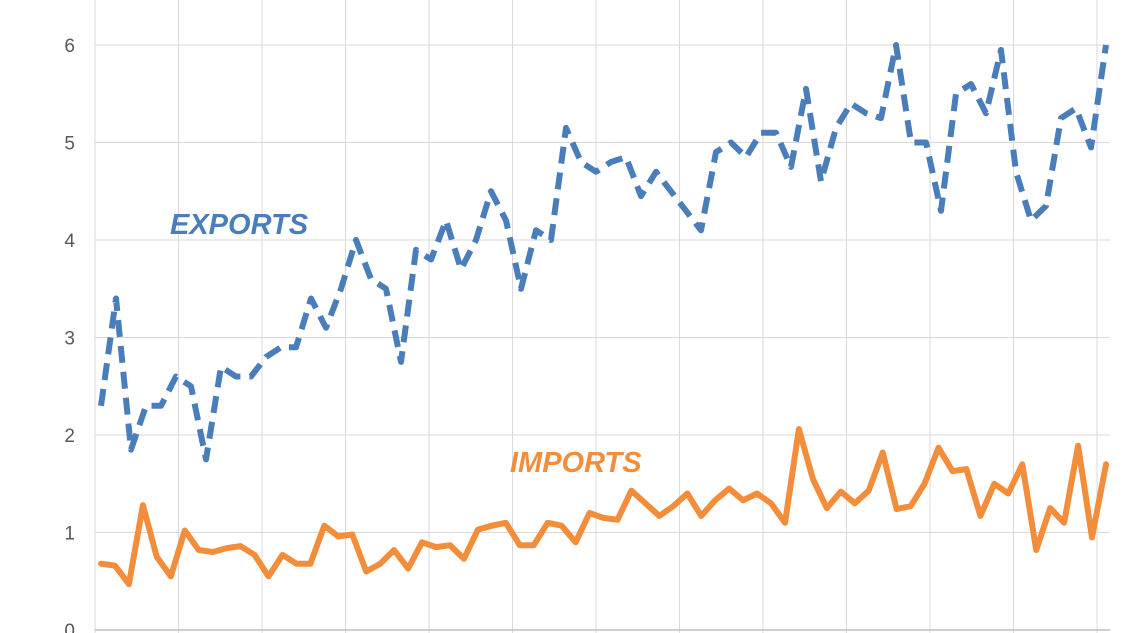  I want to click on y-tick-label: 5, so click(69, 144).